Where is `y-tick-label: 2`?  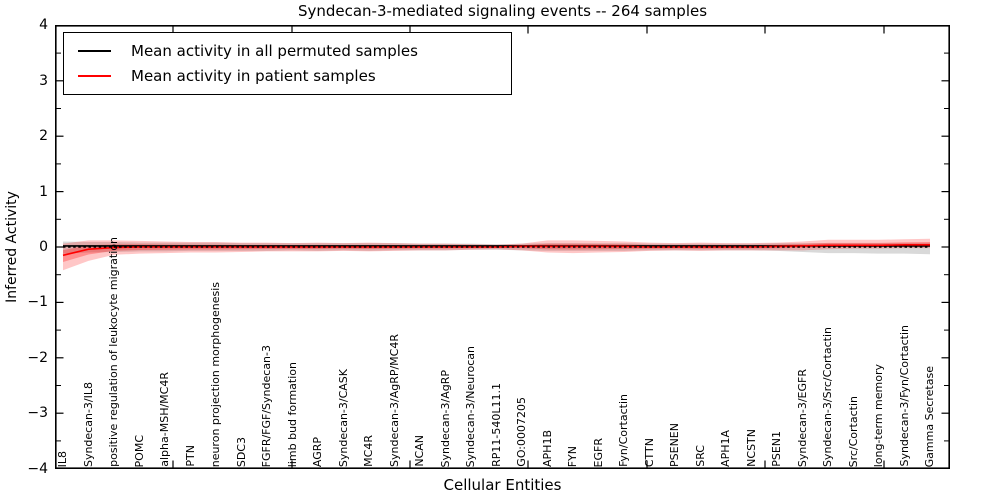 y-tick-label: 2 is located at coordinates (43, 136).